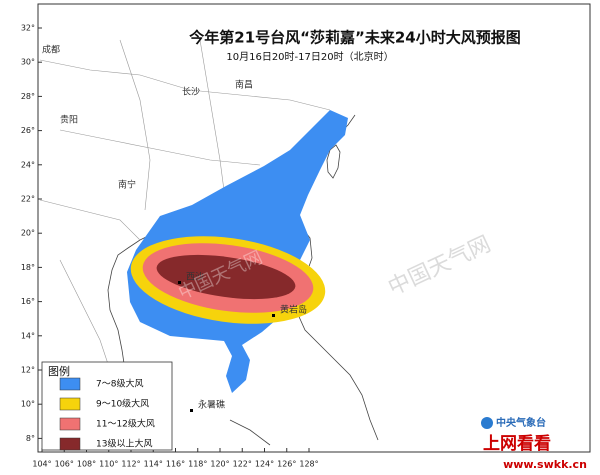  Describe the element at coordinates (211, 405) in the screenshot. I see `place-label: 永暑礁` at that location.